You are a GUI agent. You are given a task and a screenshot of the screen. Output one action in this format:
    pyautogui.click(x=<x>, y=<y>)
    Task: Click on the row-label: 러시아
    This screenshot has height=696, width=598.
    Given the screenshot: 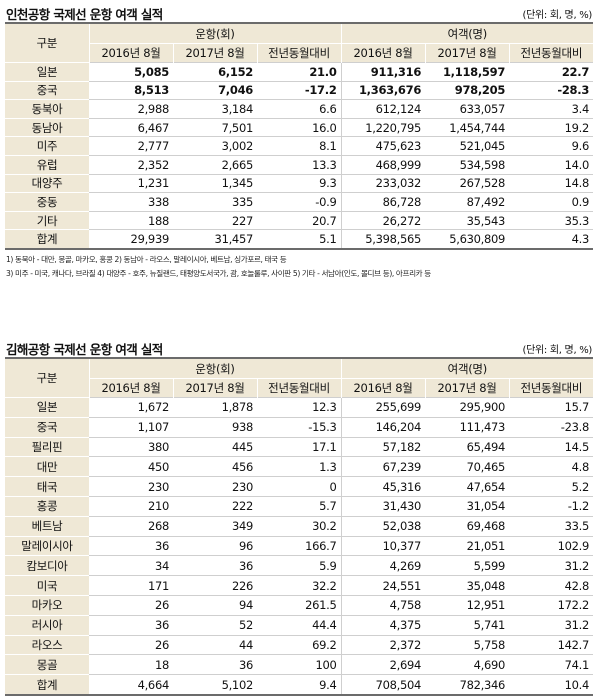 What is the action you would take?
    pyautogui.click(x=47, y=625)
    